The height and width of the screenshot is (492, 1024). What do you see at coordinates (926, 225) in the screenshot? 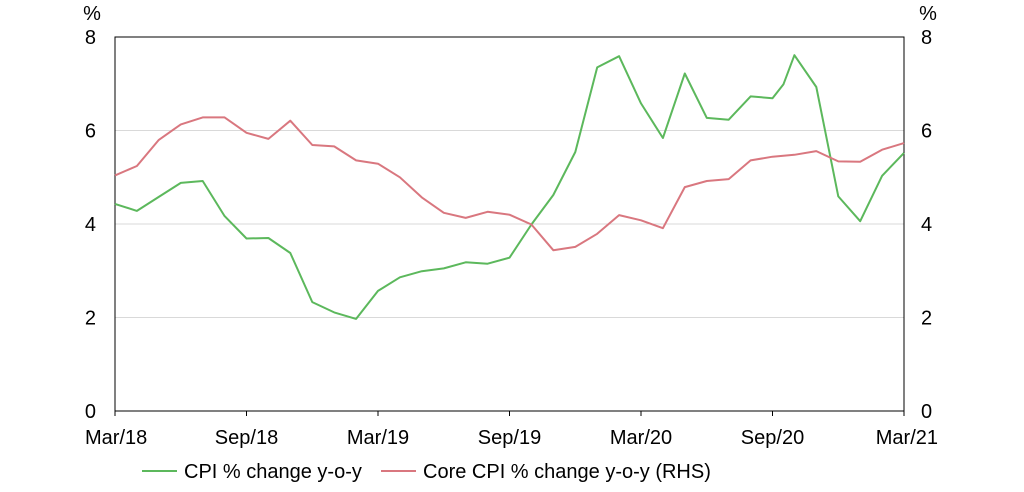
I see `right-y-tick-label: 4` at bounding box center [926, 225].